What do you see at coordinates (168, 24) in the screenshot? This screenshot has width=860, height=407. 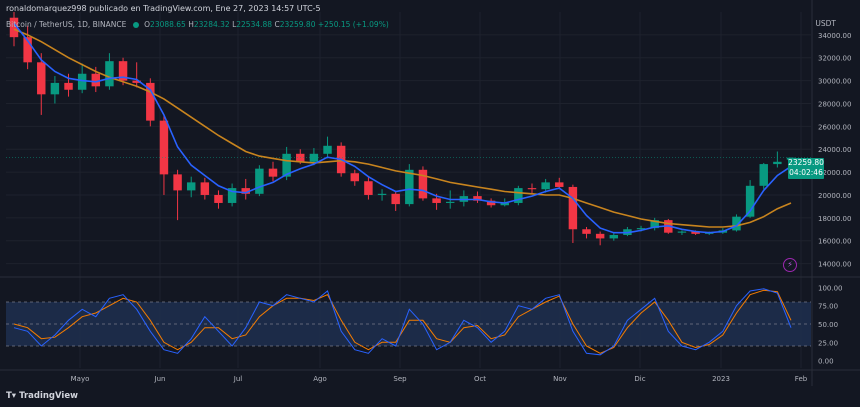 I see `open-value: 23088.65` at bounding box center [168, 24].